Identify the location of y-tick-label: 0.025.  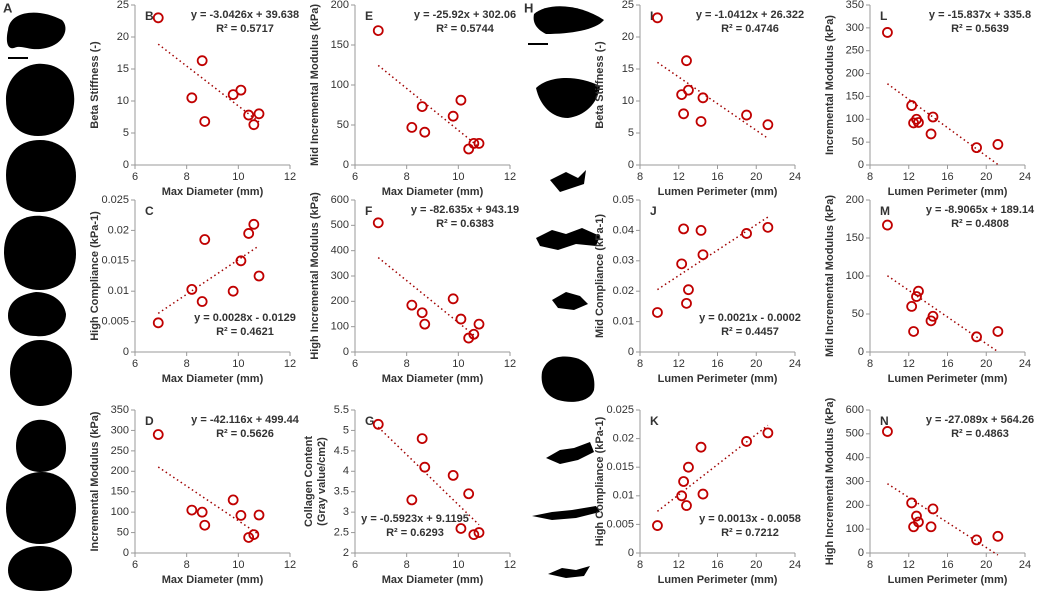
(115, 200).